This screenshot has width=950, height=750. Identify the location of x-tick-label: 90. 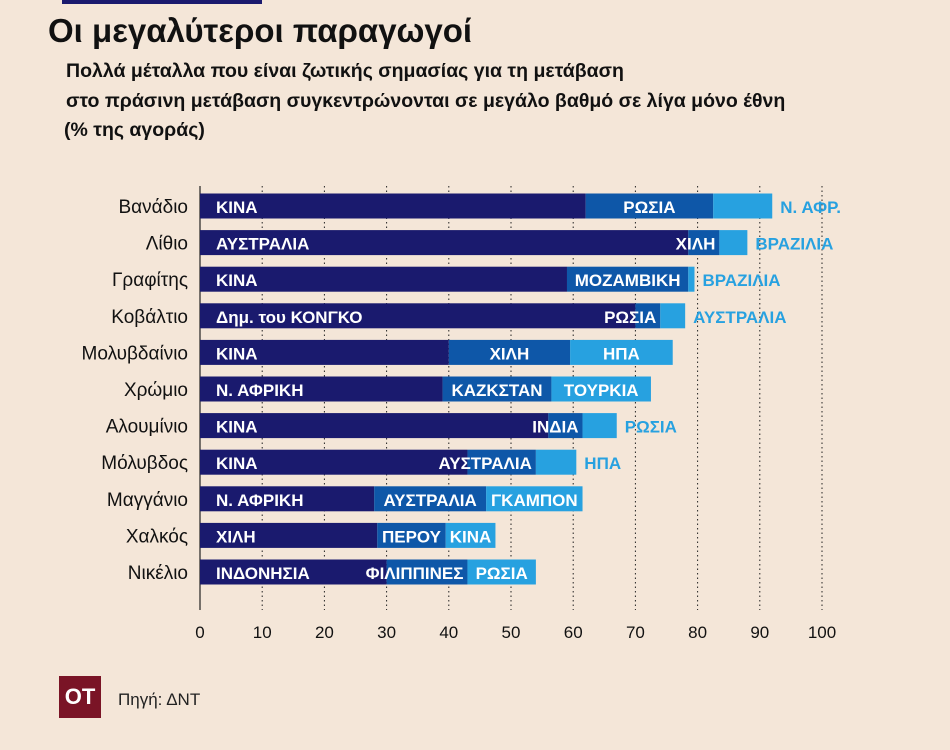
(759, 632).